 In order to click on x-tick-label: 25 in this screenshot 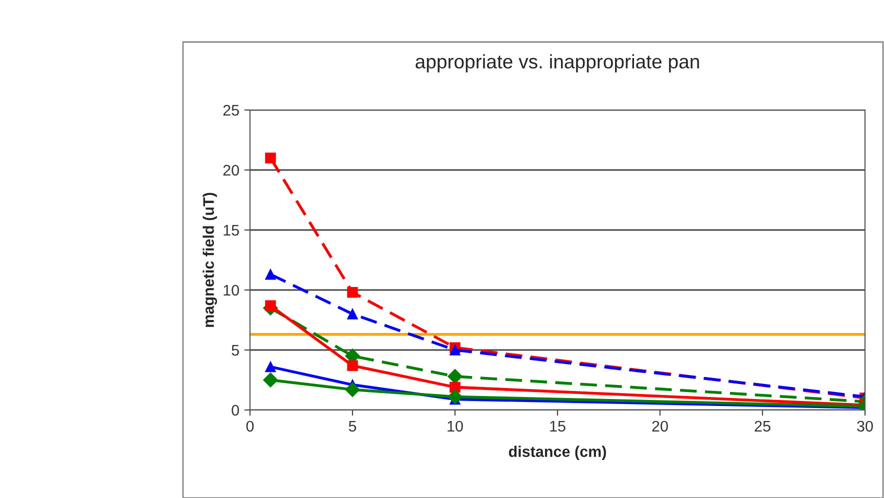, I will do `click(762, 426)`.